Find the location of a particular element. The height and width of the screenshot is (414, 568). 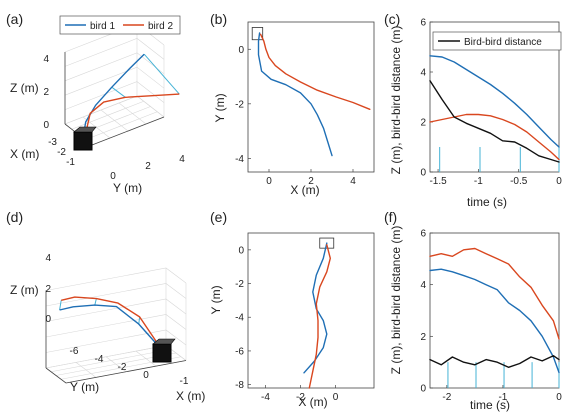

y-tick-label: -6 is located at coordinates (239, 351).